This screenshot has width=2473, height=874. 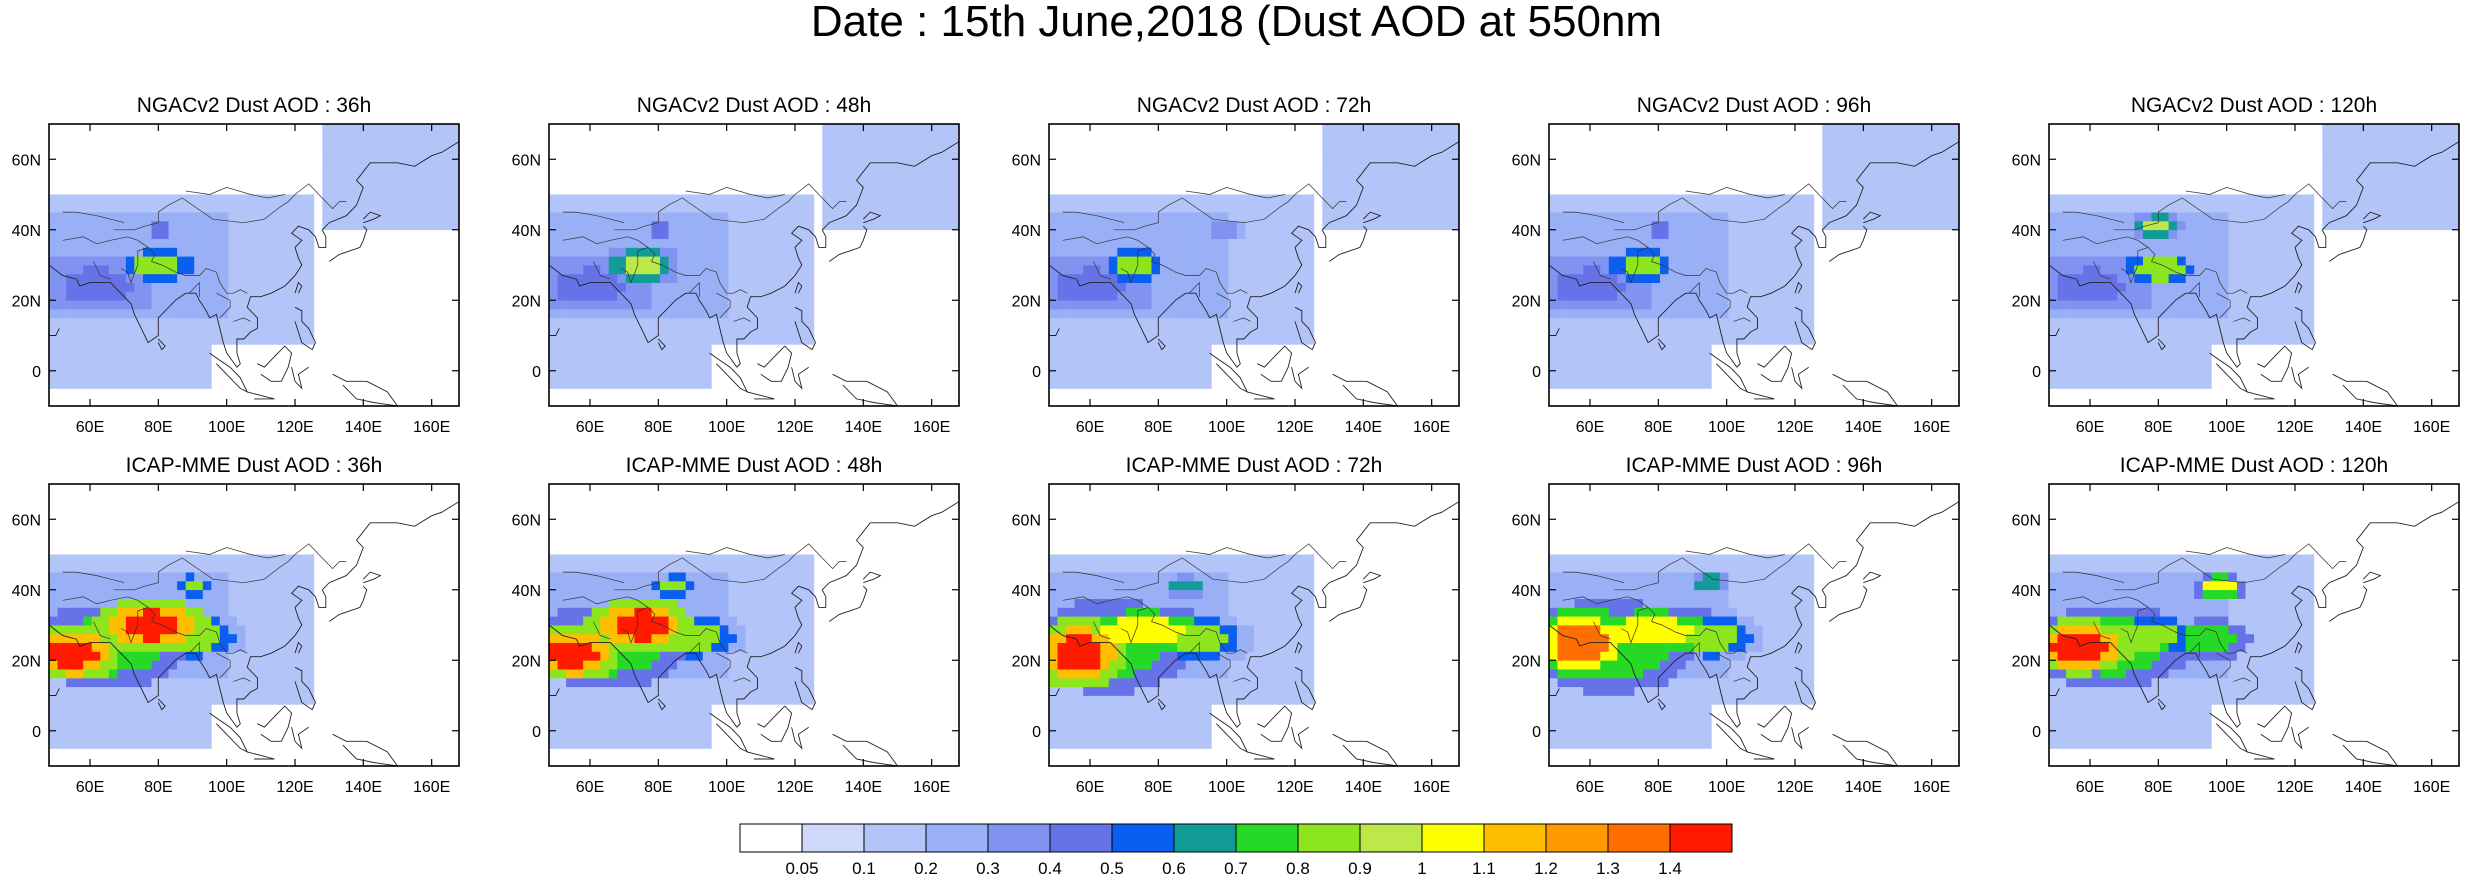 What do you see at coordinates (235, 553) in the screenshot?
I see `country-border` at bounding box center [235, 553].